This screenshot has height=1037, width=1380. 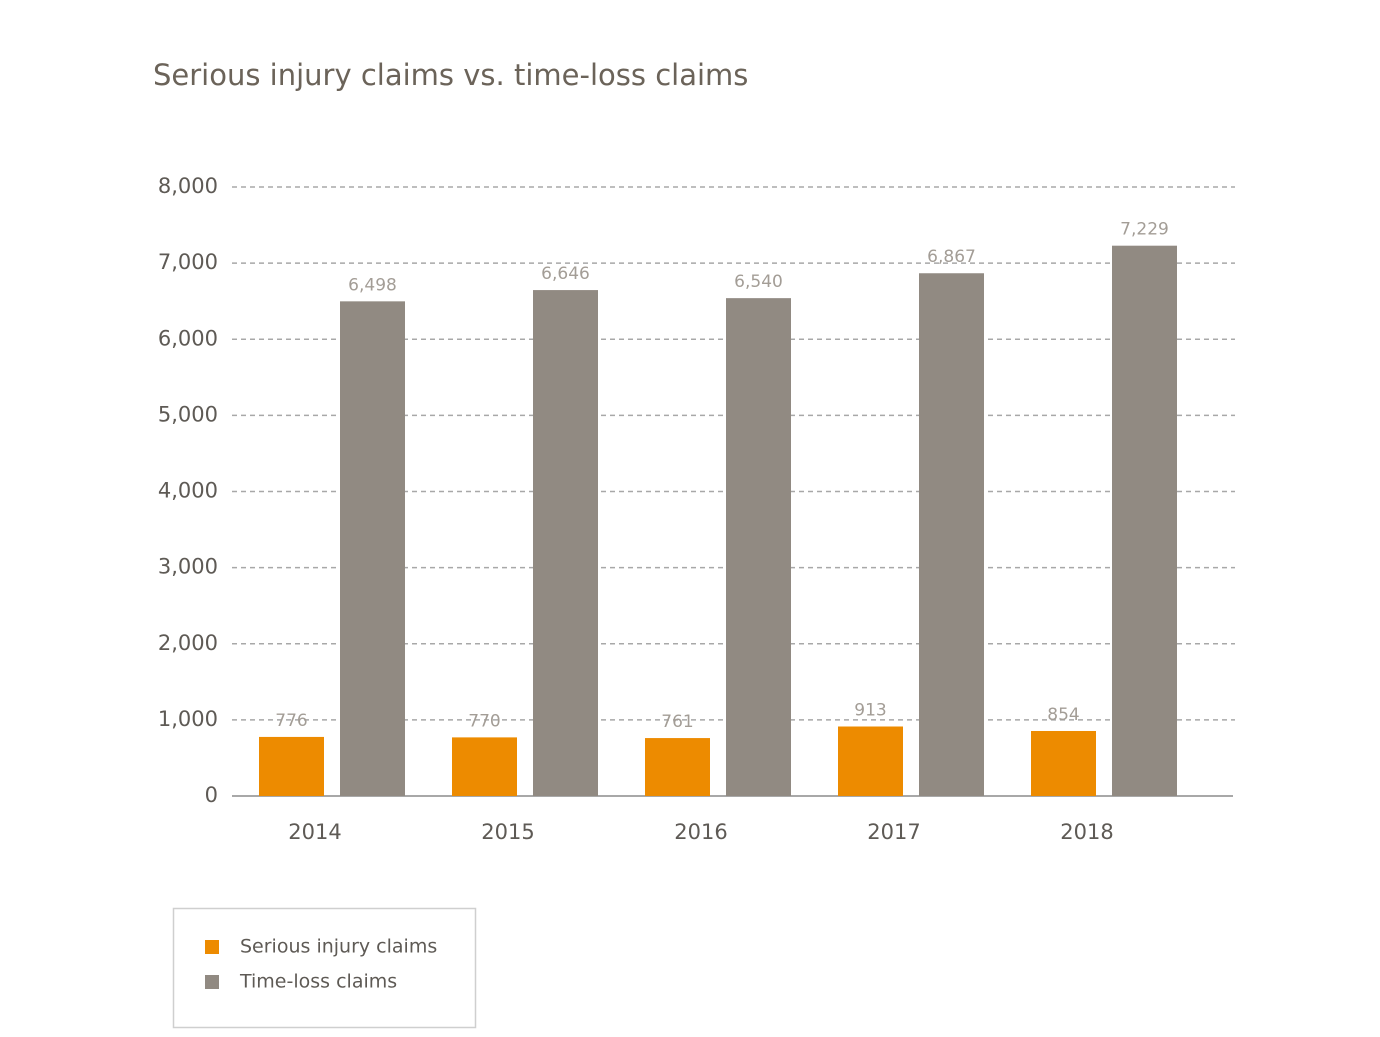 I want to click on x-tick-label: 2016, so click(x=700, y=832).